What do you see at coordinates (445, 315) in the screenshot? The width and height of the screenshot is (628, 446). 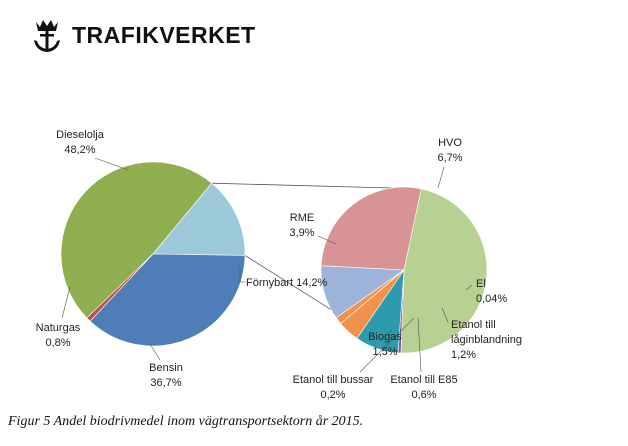 I see `renewables-pie-leader-etanol-till-laginblandning` at bounding box center [445, 315].